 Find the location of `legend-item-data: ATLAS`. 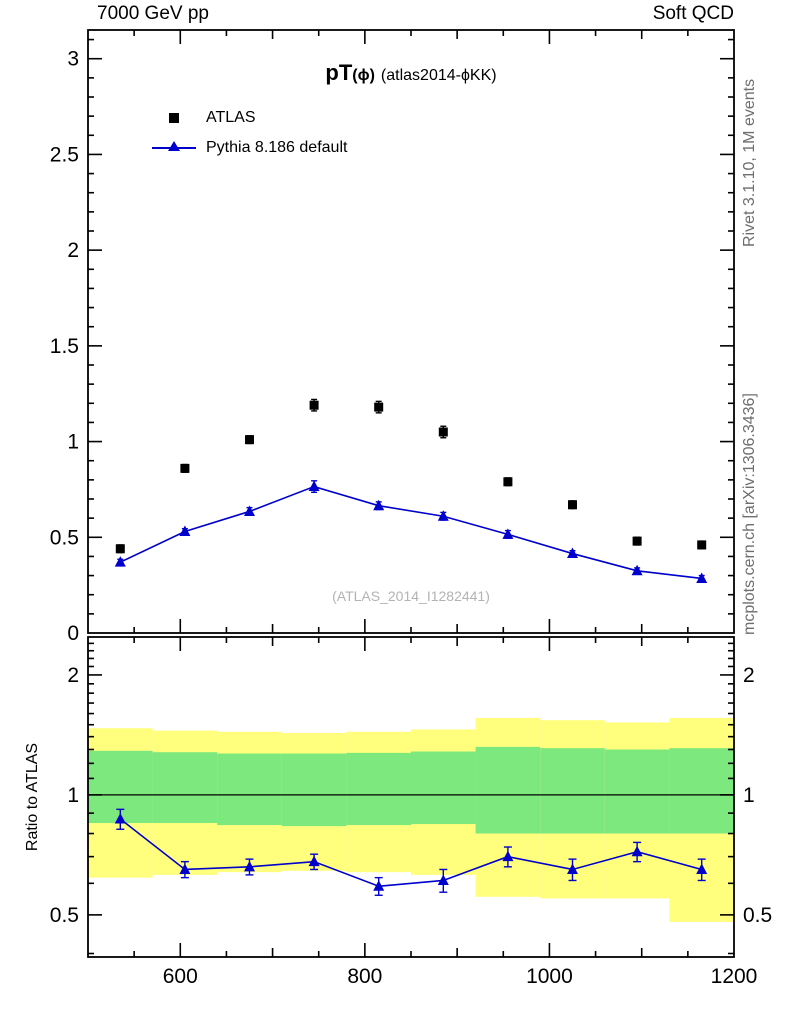

legend-item-data: ATLAS is located at coordinates (248, 118).